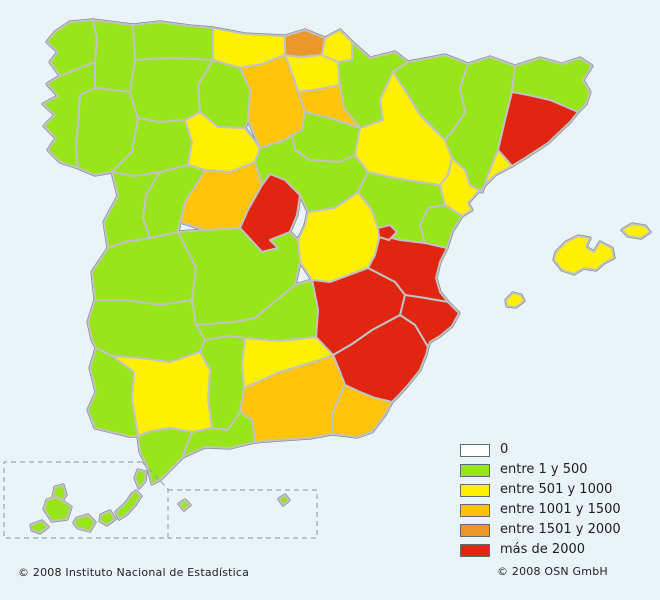 The height and width of the screenshot is (600, 660). I want to click on legend-label-0: 0, so click(504, 449).